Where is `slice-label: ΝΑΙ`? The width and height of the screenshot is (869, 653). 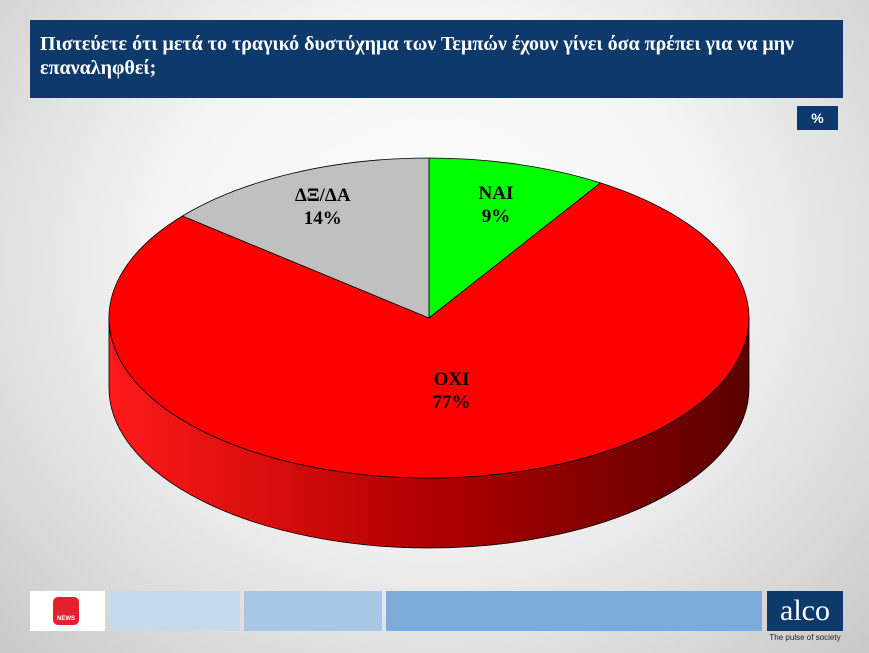 slice-label: ΝΑΙ is located at coordinates (496, 193).